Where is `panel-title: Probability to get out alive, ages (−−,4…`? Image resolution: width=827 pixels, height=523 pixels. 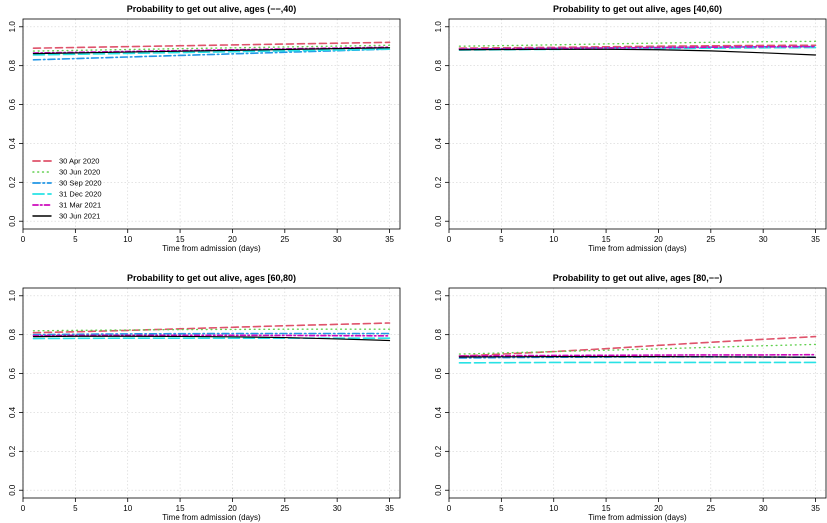 panel-title: Probability to get out alive, ages (−−,4… is located at coordinates (212, 9).